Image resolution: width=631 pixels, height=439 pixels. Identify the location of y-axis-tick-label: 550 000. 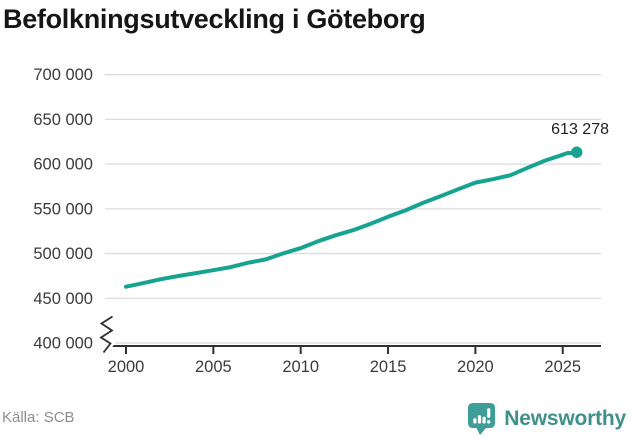
(63, 209).